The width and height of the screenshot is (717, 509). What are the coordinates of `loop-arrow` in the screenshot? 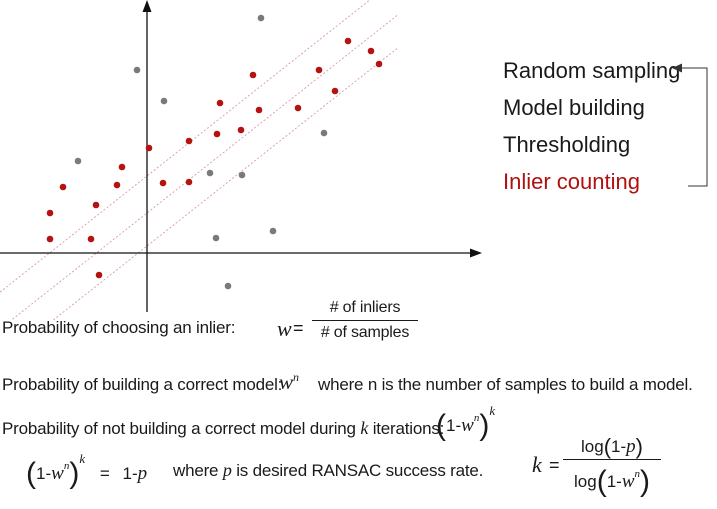 It's located at (690, 125).